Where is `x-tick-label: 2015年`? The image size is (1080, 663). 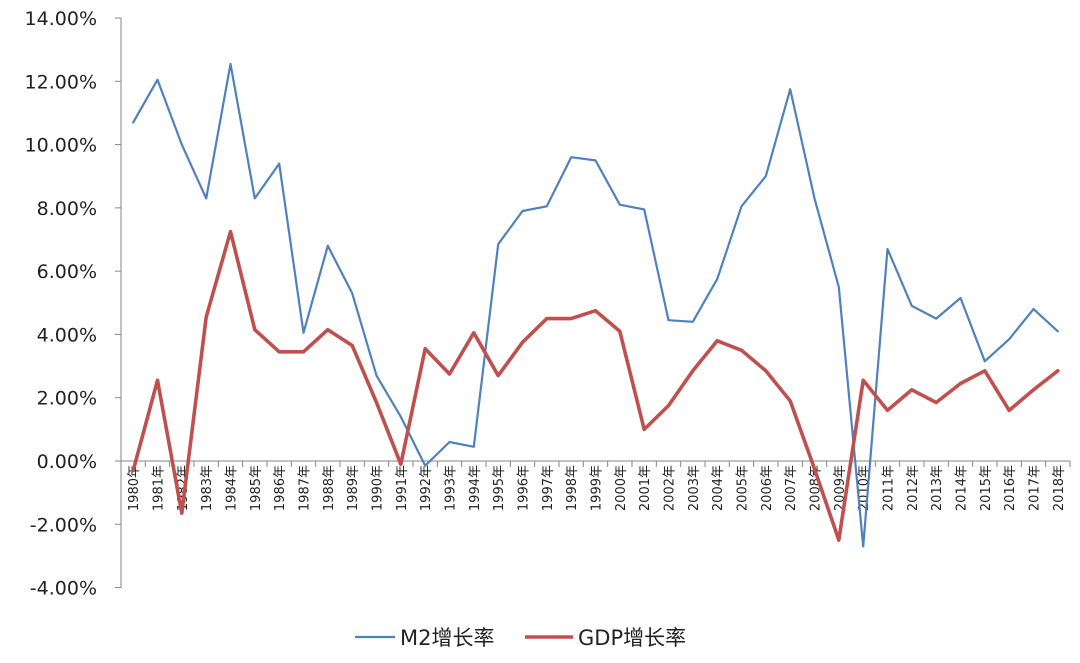 x-tick-label: 2015年 is located at coordinates (986, 488).